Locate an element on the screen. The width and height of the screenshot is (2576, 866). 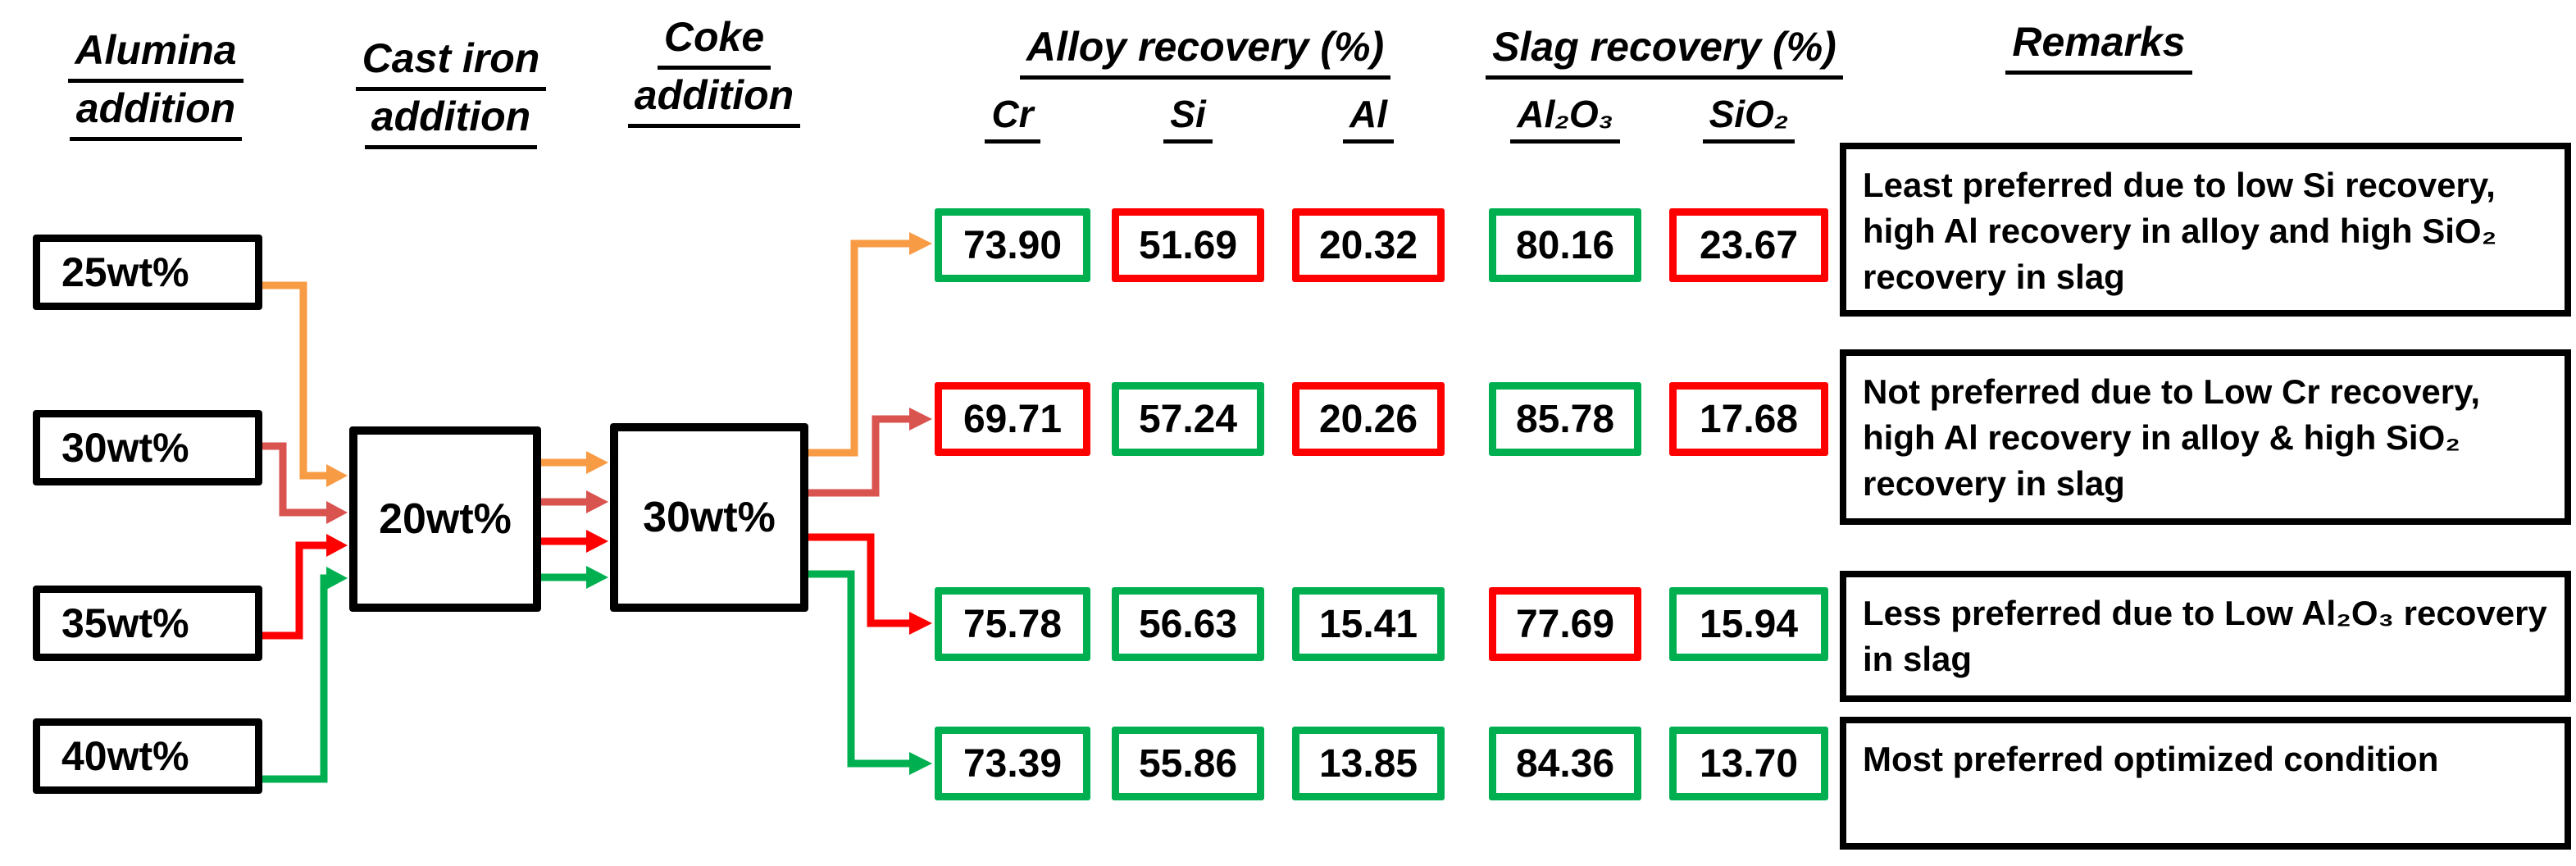
column-header-si: Si is located at coordinates (1188, 118).